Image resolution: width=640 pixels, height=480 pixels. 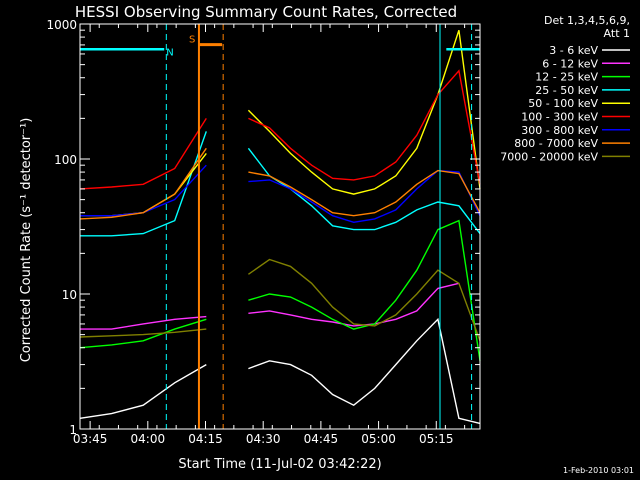 I want to click on series-line-6-12kev, so click(x=270, y=306).